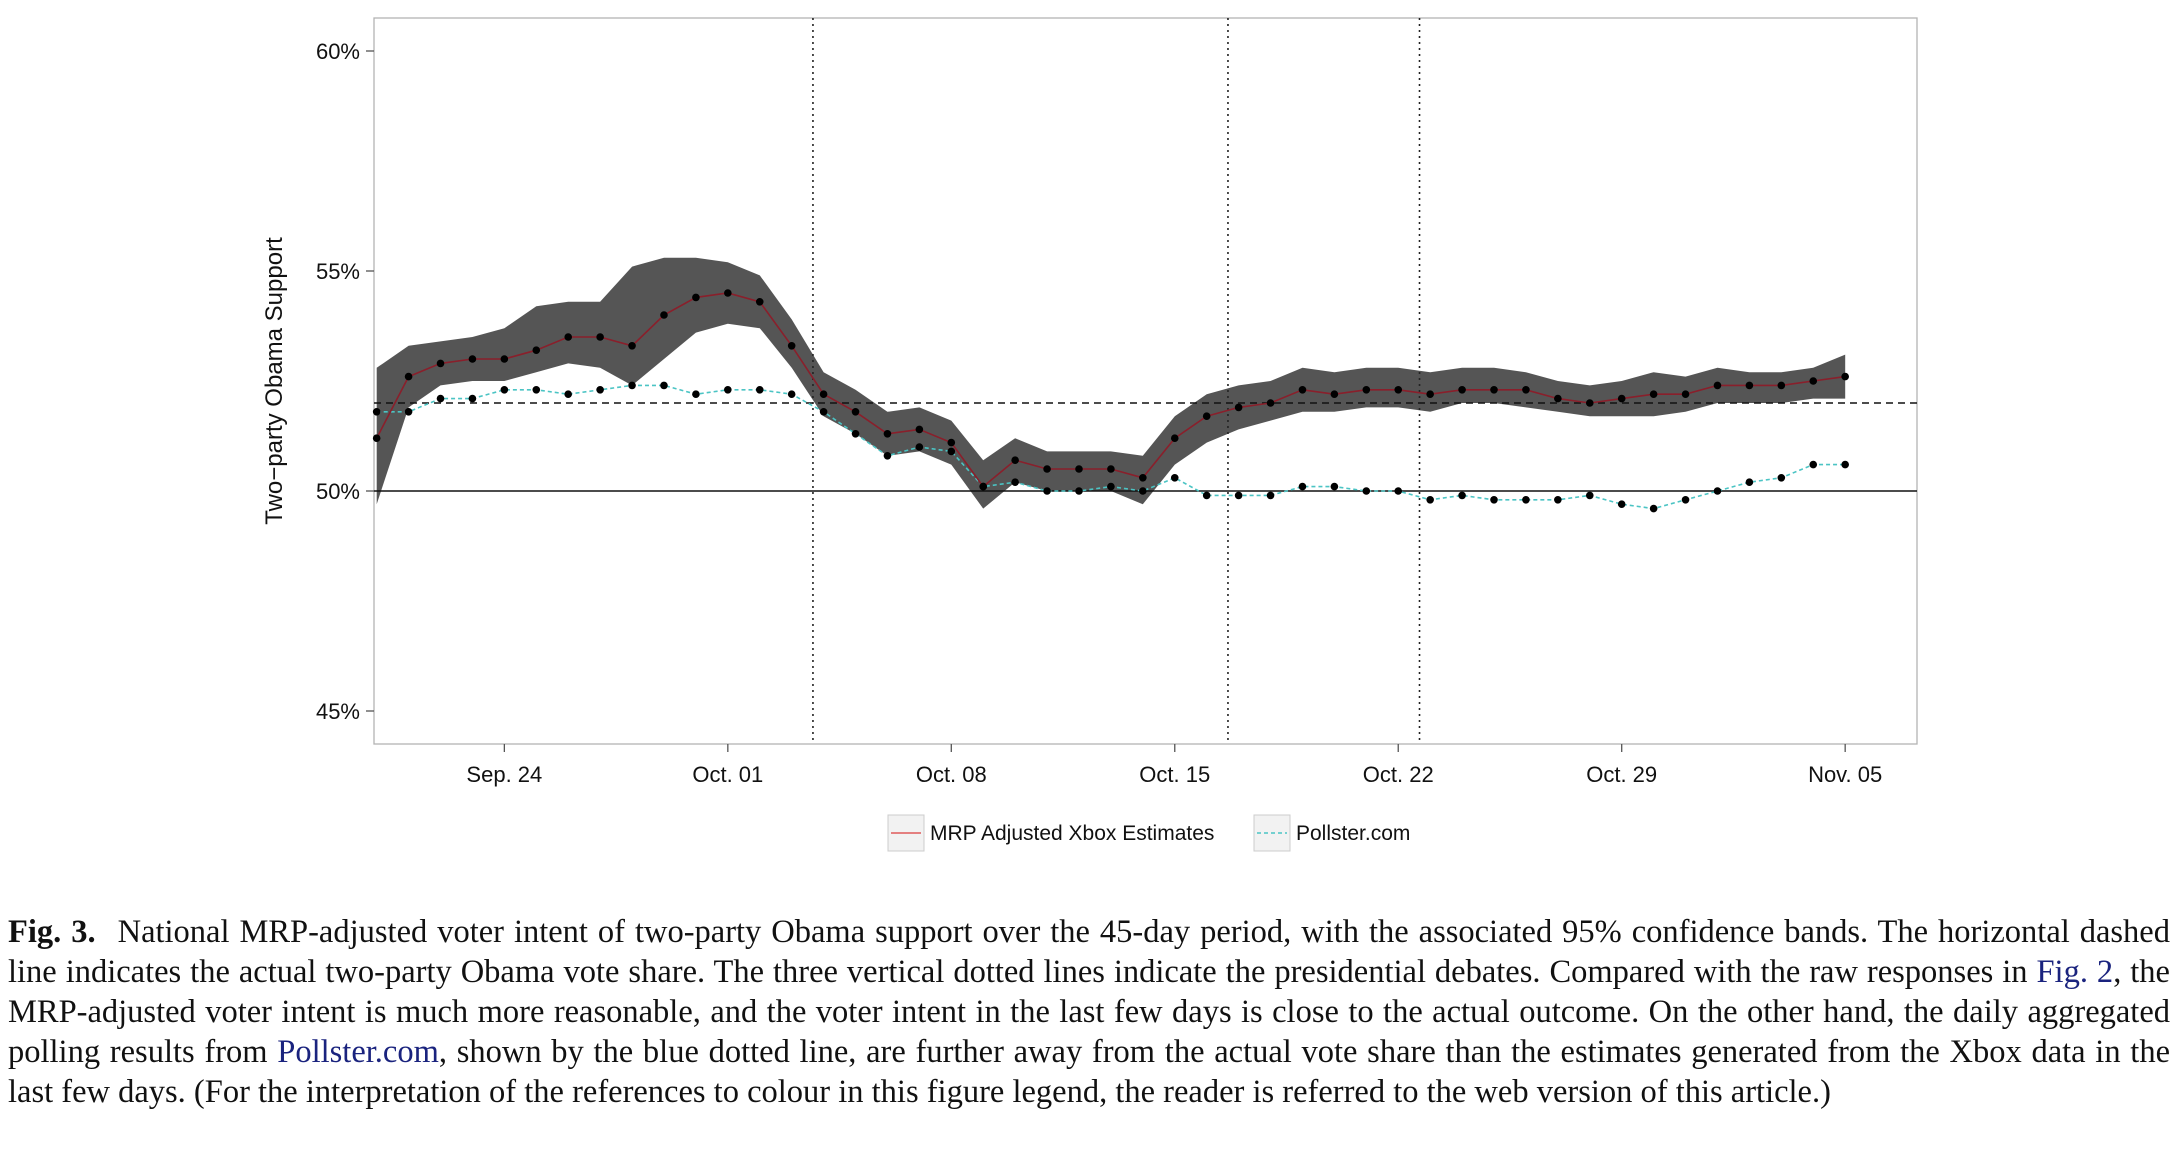  What do you see at coordinates (2075, 972) in the screenshot?
I see `figure-reference-link: Fig. 2` at bounding box center [2075, 972].